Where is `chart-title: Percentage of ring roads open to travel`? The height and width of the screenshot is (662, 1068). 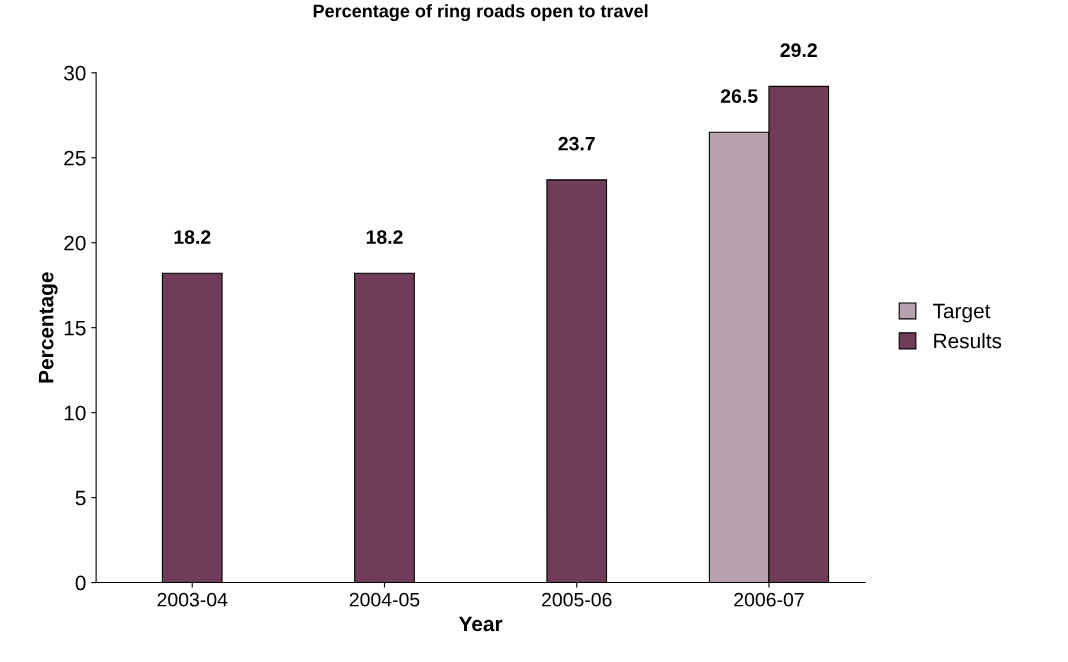
chart-title: Percentage of ring roads open to travel is located at coordinates (480, 13).